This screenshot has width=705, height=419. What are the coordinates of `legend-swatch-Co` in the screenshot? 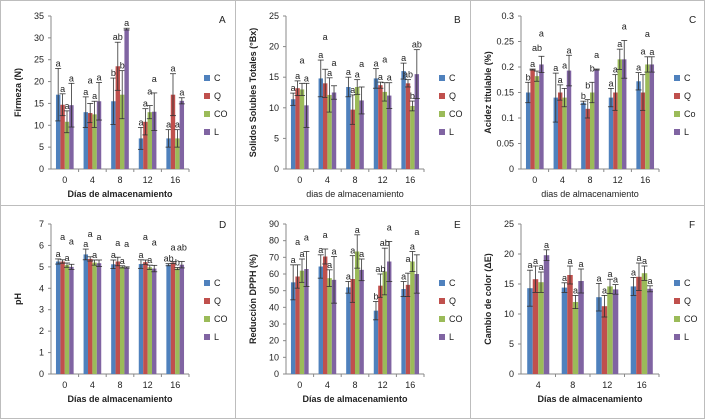 It's located at (677, 114).